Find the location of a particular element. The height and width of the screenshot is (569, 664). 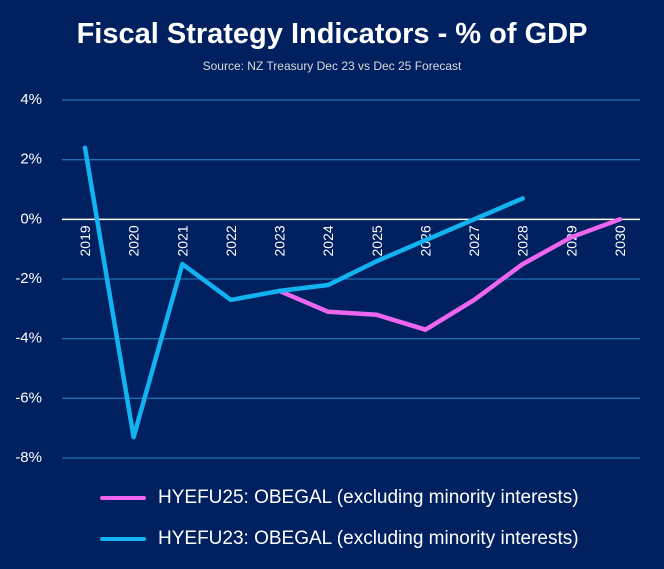

y-tick-label: 0% is located at coordinates (31, 218).